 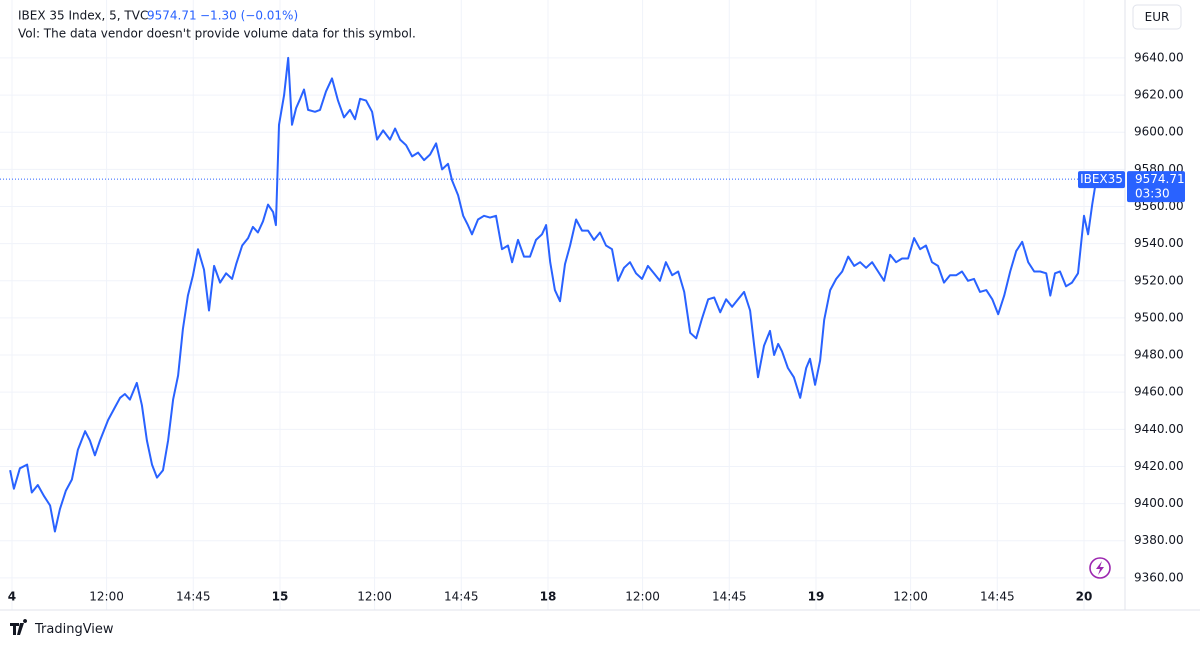 I want to click on header-change: −1.30 (−0.01%), so click(x=249, y=16).